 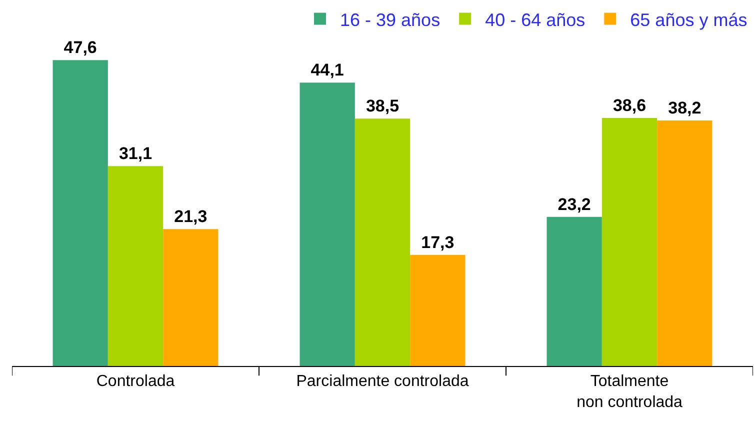 I want to click on data-label: 38,5, so click(x=383, y=106).